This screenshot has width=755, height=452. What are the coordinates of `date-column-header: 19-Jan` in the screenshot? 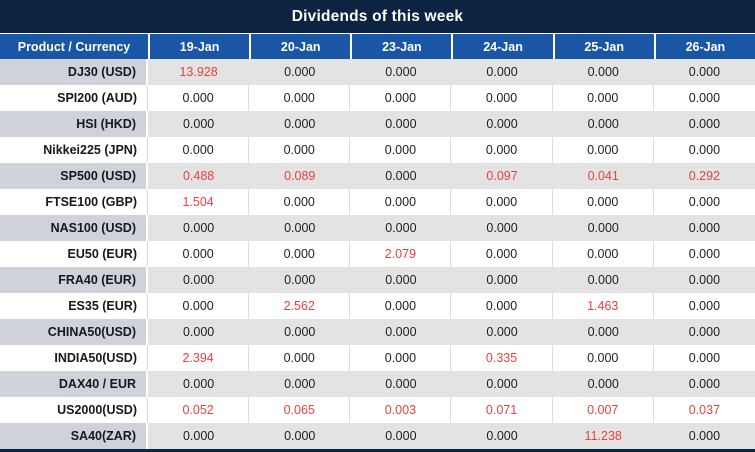 It's located at (199, 46).